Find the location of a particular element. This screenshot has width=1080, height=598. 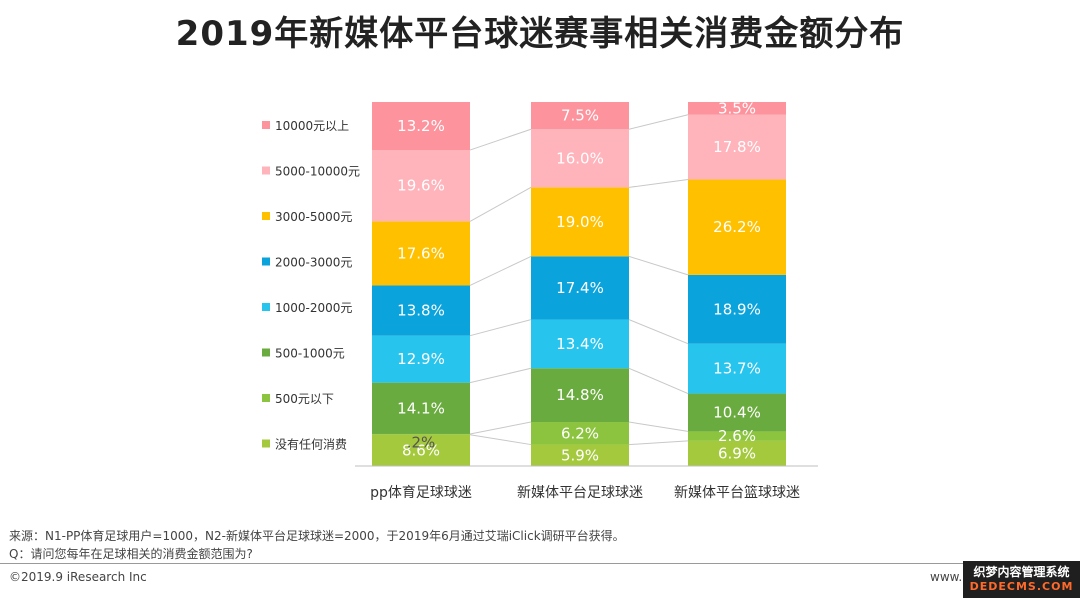

legend-label: 500-1000元 is located at coordinates (310, 354).